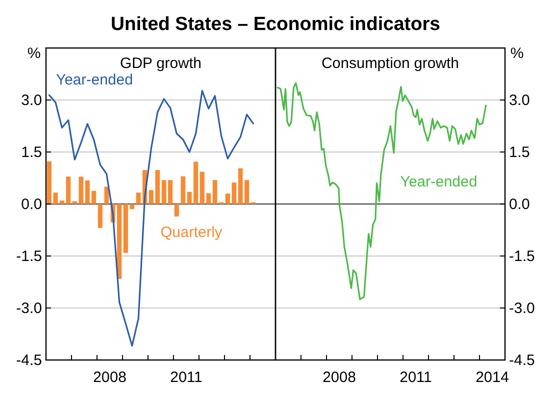  I want to click on y2-tick-label: -1.5, so click(522, 256).